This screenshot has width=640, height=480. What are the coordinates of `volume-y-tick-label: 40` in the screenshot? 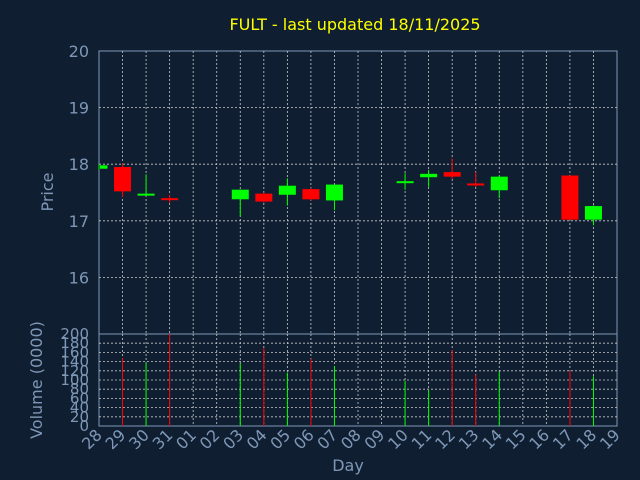 It's located at (79, 408).